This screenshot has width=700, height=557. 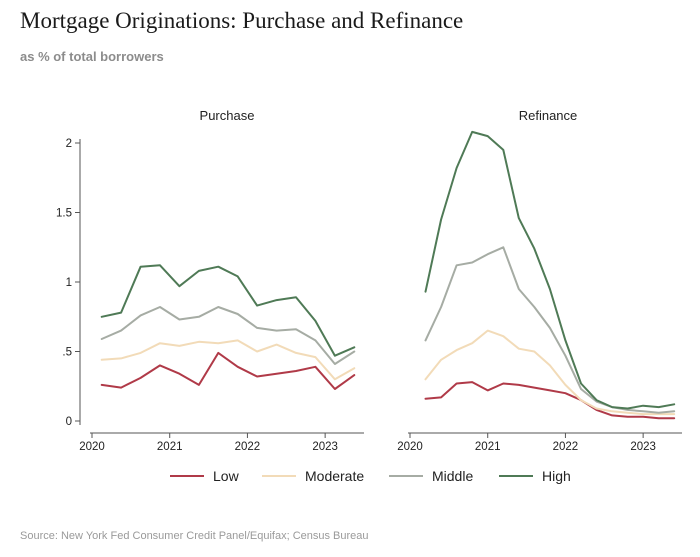 What do you see at coordinates (452, 476) in the screenshot?
I see `legend-label-middle: Middle` at bounding box center [452, 476].